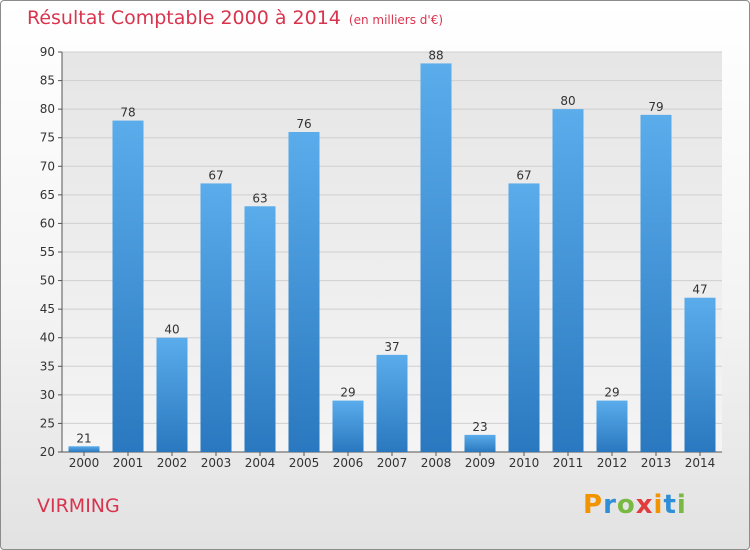 The height and width of the screenshot is (550, 750). Describe the element at coordinates (78, 506) in the screenshot. I see `commune-name: VIRMING` at that location.